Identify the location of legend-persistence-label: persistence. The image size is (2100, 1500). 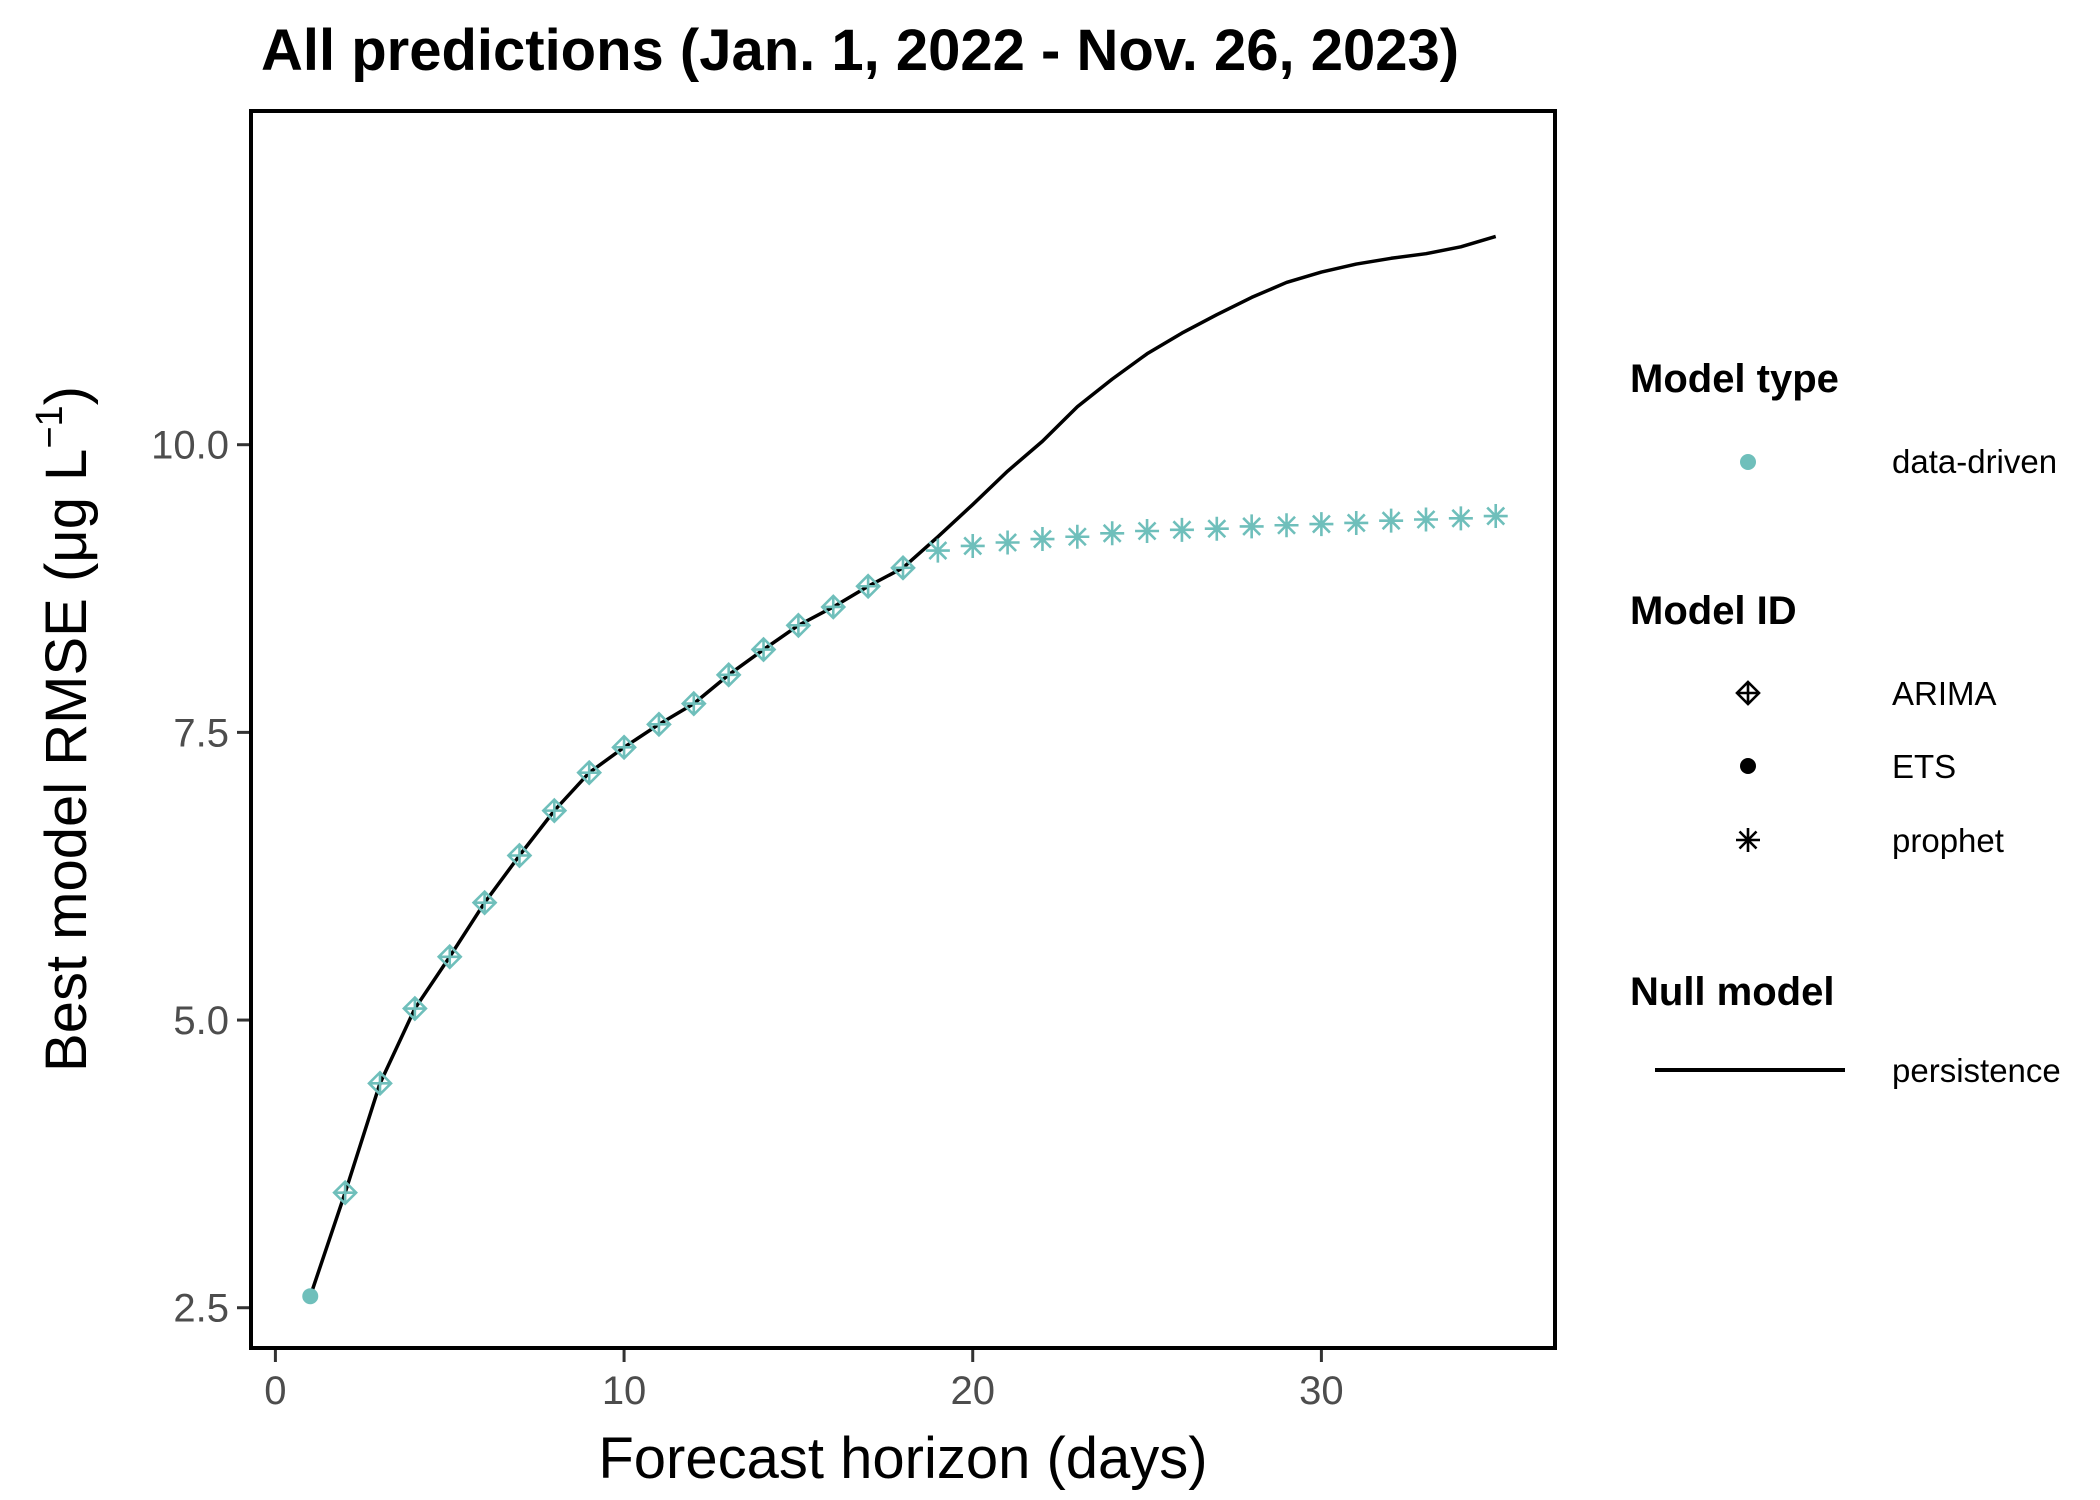
(1976, 1070).